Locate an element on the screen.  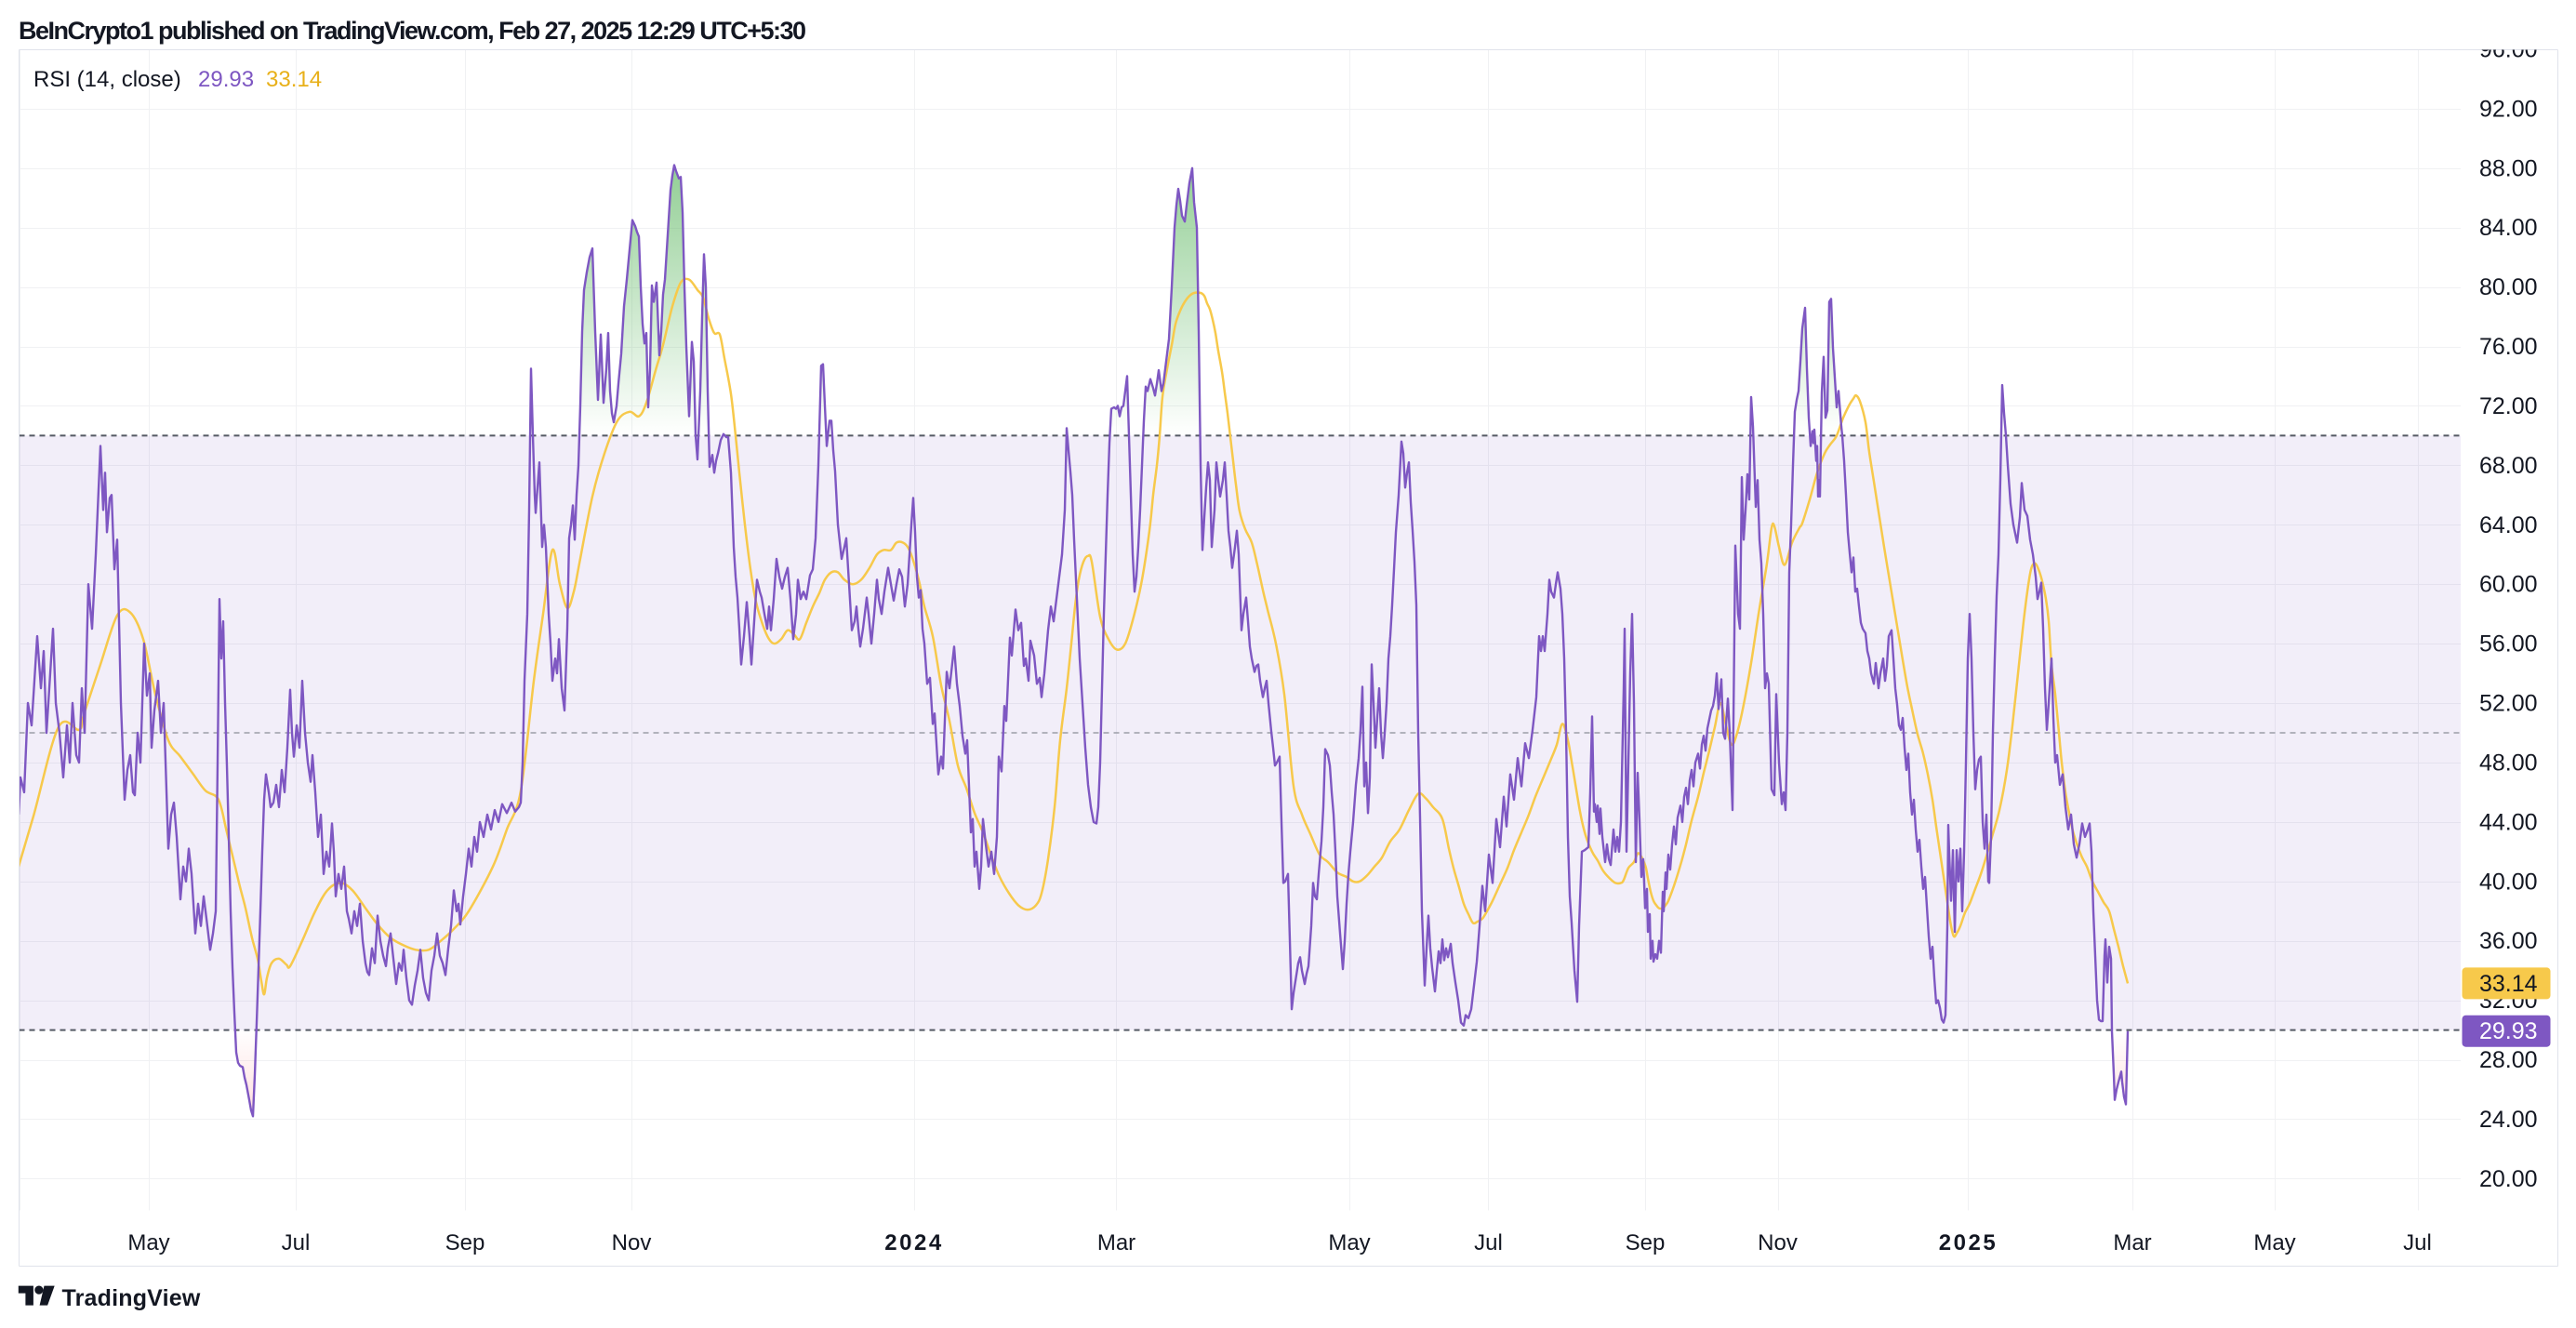
svg-text: 20.00 is located at coordinates (2508, 1179).